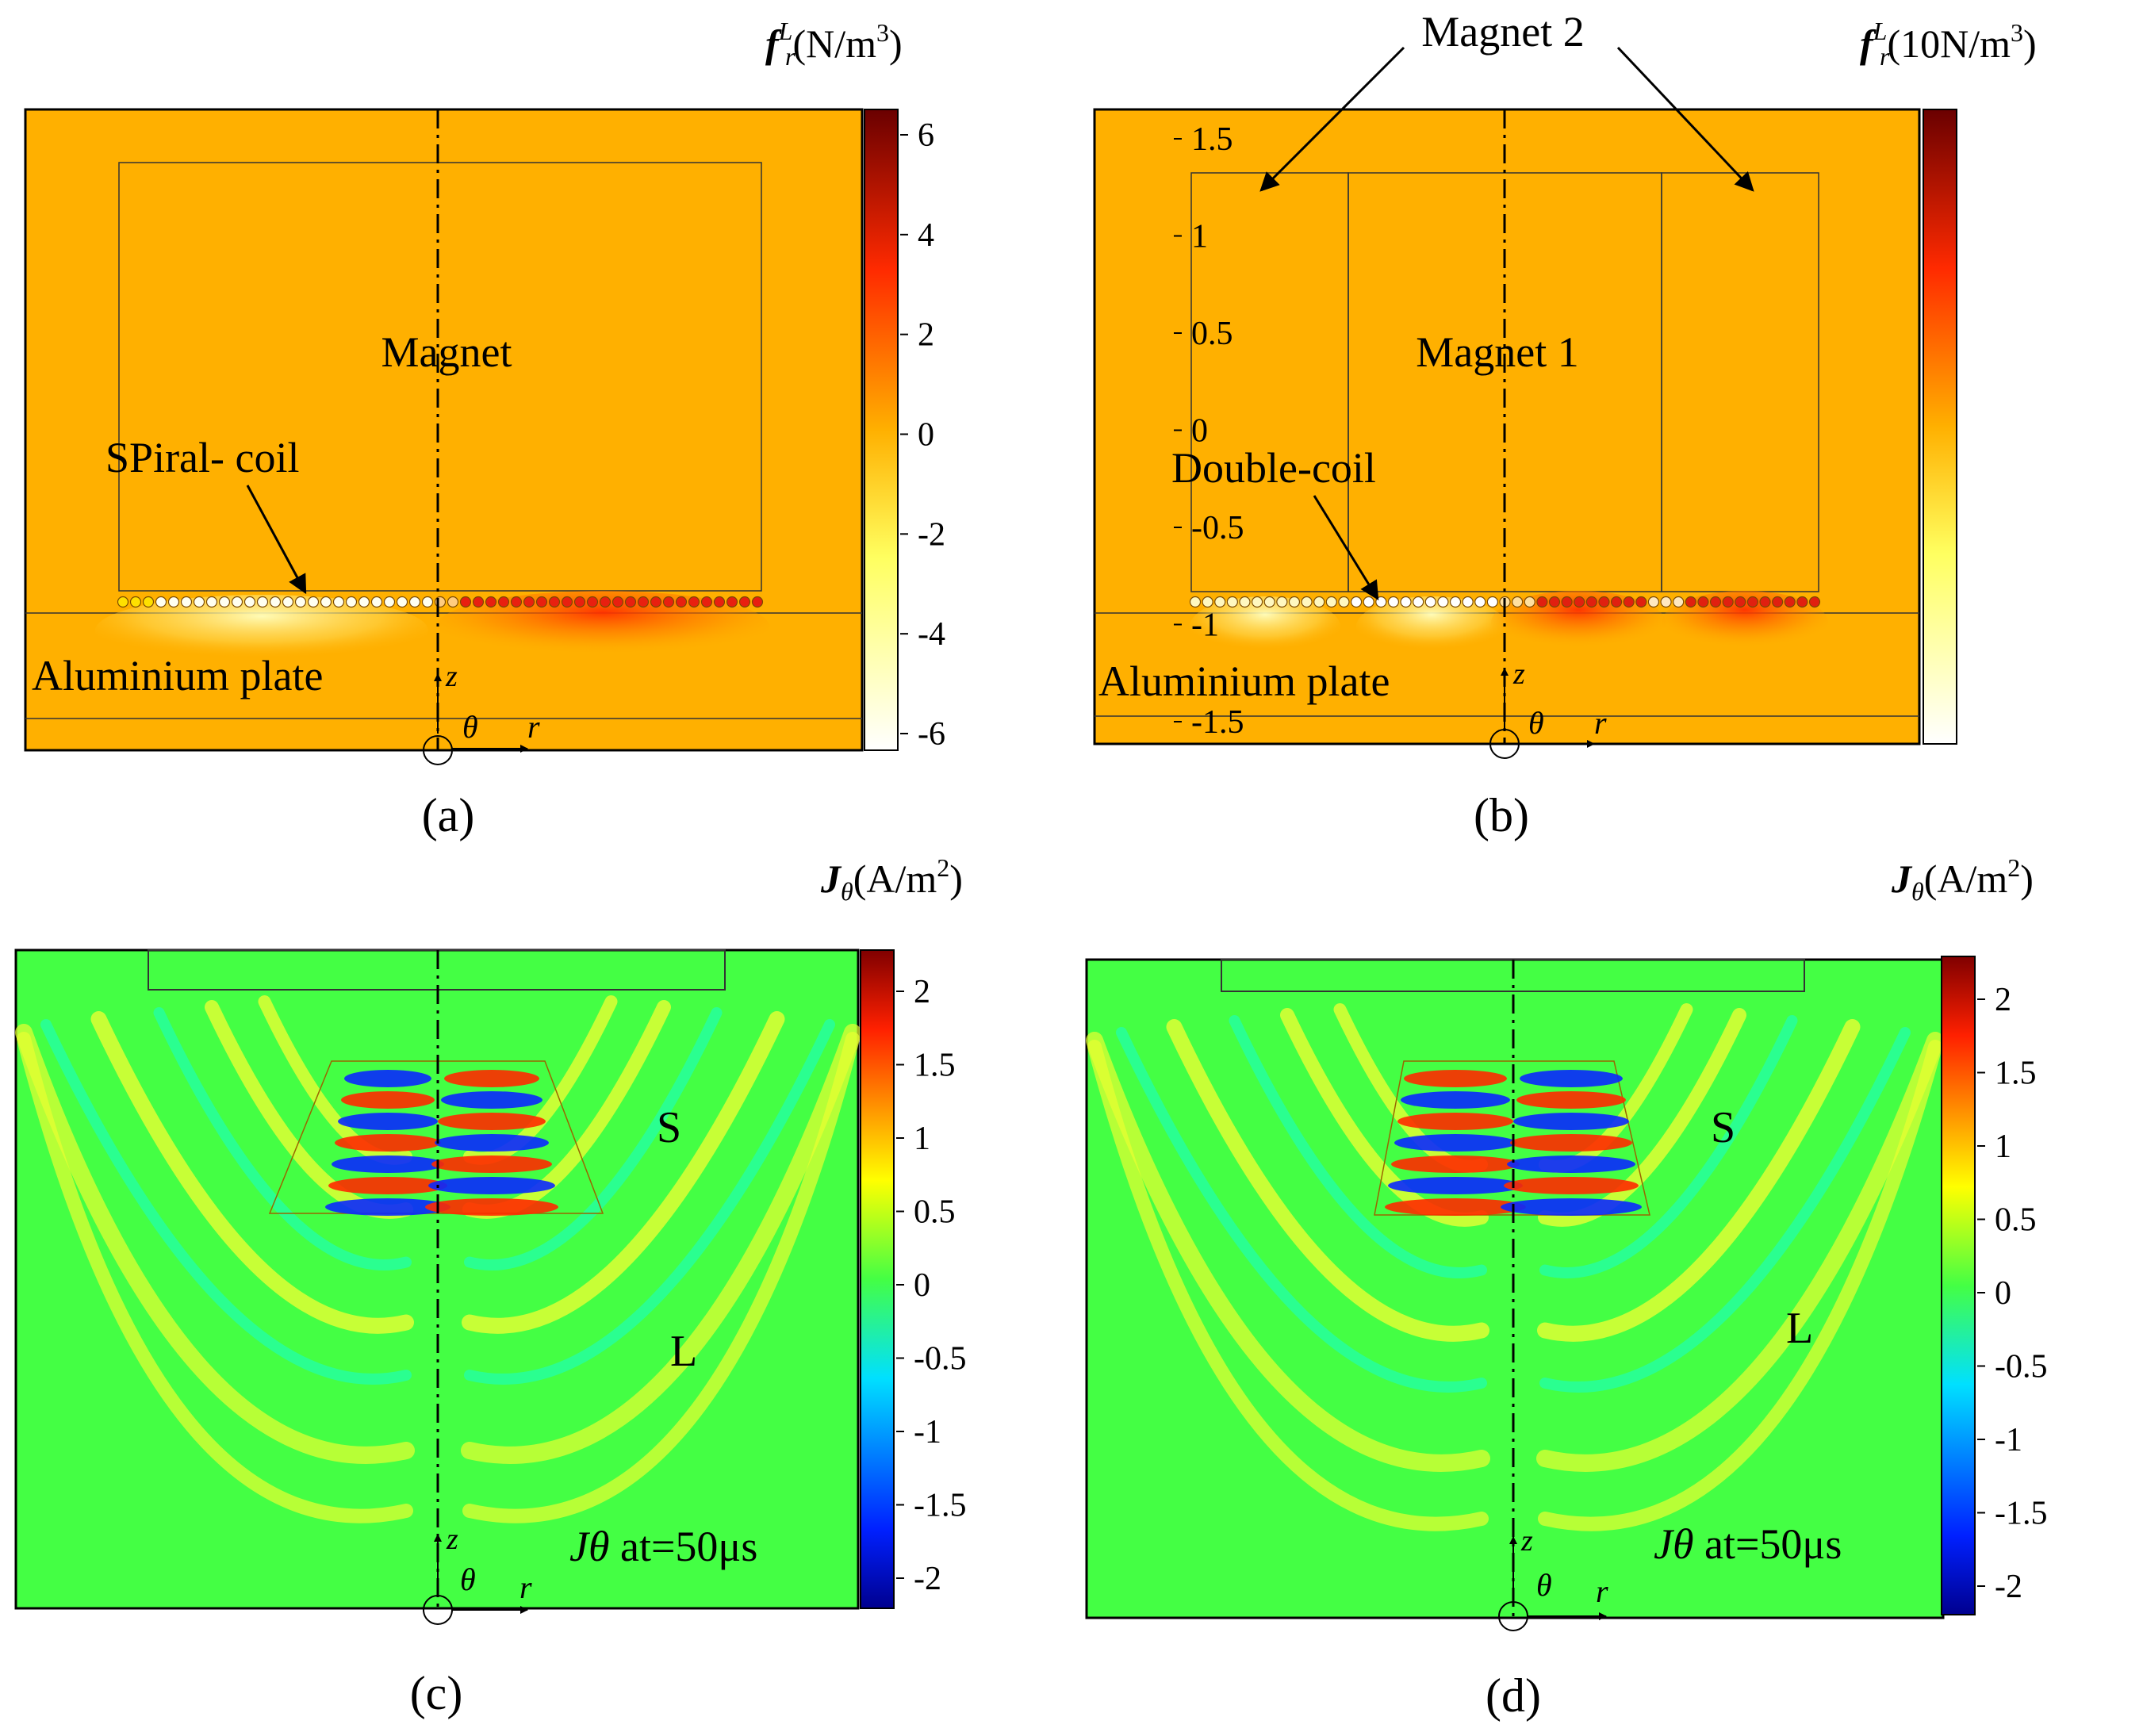 The image size is (2143, 1736). What do you see at coordinates (1497, 352) in the screenshot?
I see `panel-b-magnet1-label: Magnet 1` at bounding box center [1497, 352].